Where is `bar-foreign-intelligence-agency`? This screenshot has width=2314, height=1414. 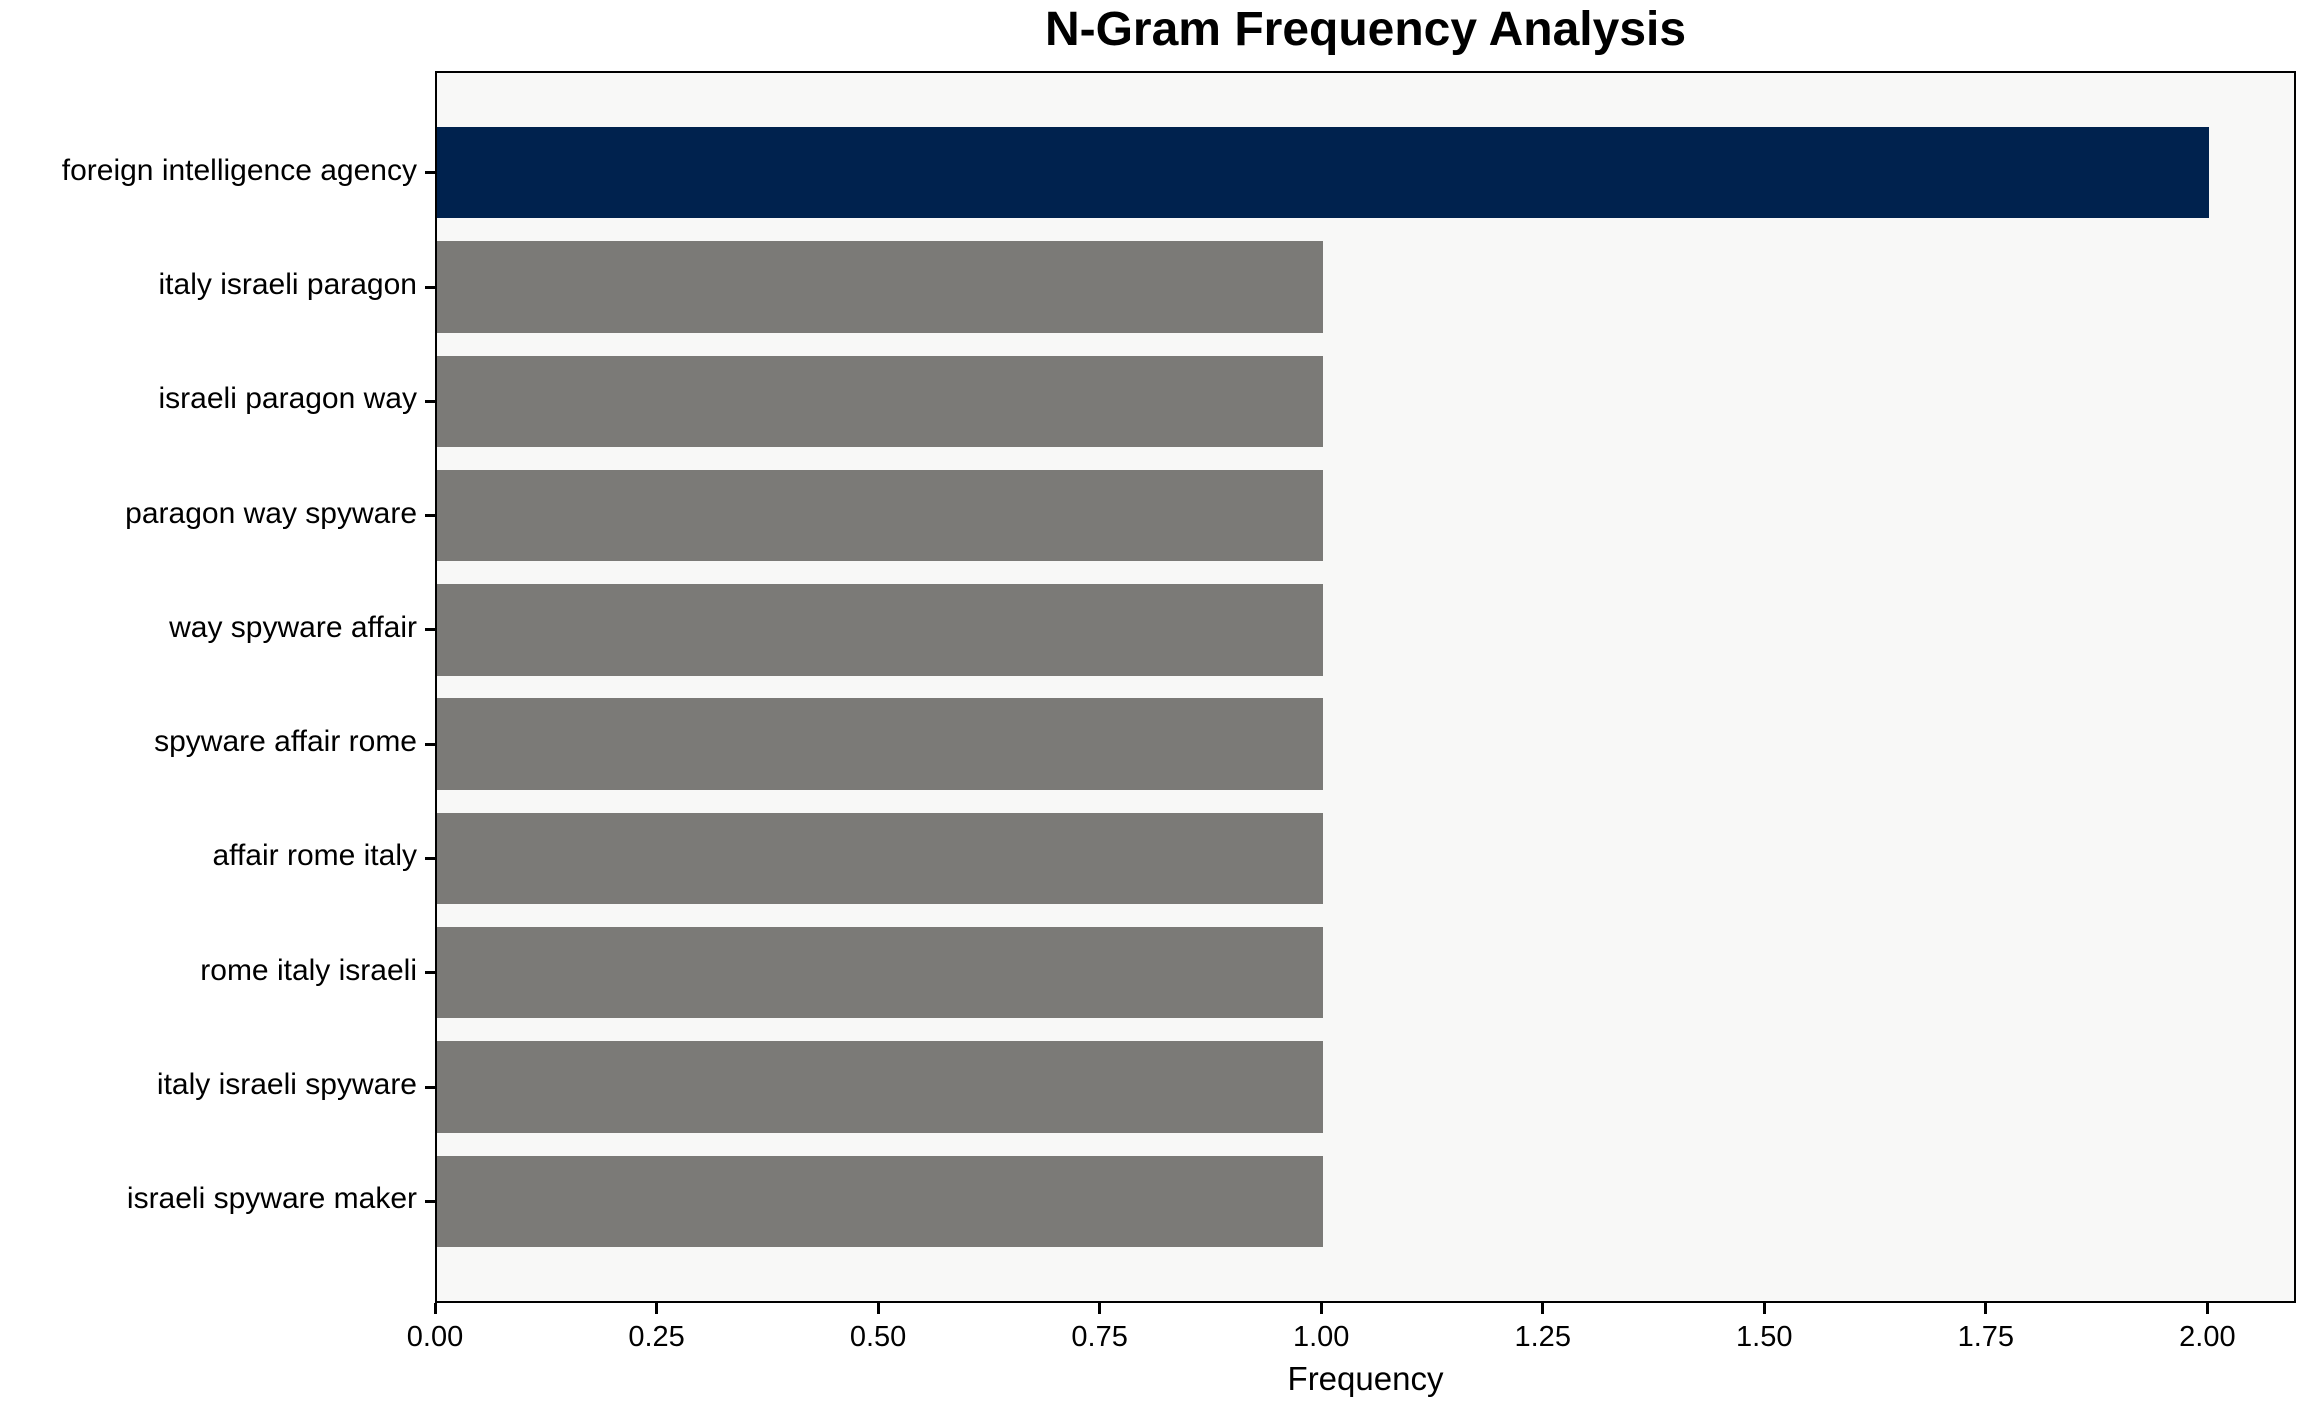
bar-foreign-intelligence-agency is located at coordinates (1323, 173).